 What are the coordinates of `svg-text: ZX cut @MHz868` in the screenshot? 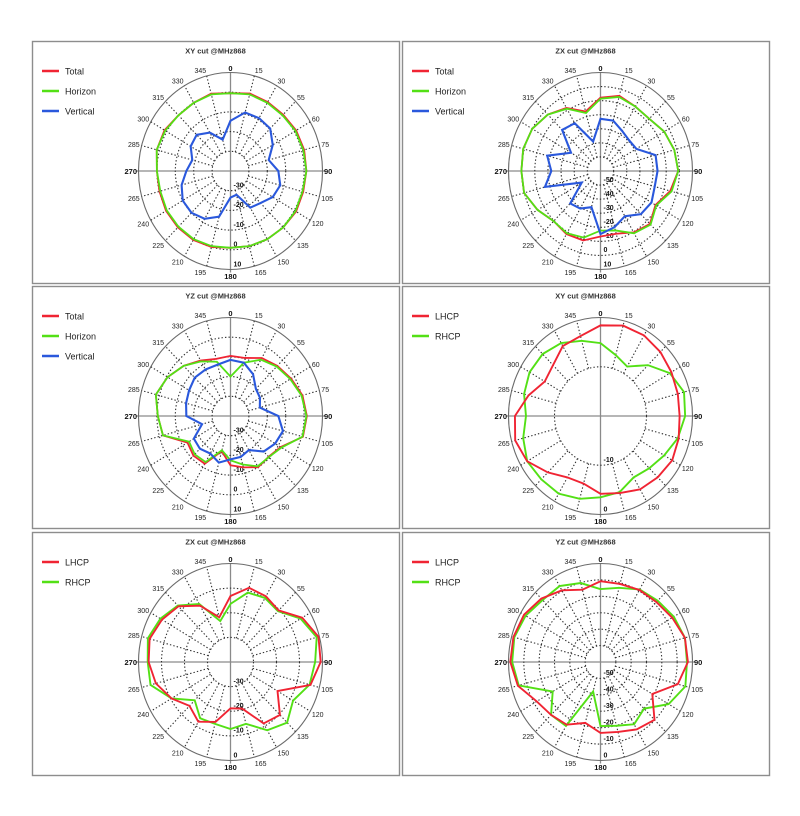 It's located at (215, 542).